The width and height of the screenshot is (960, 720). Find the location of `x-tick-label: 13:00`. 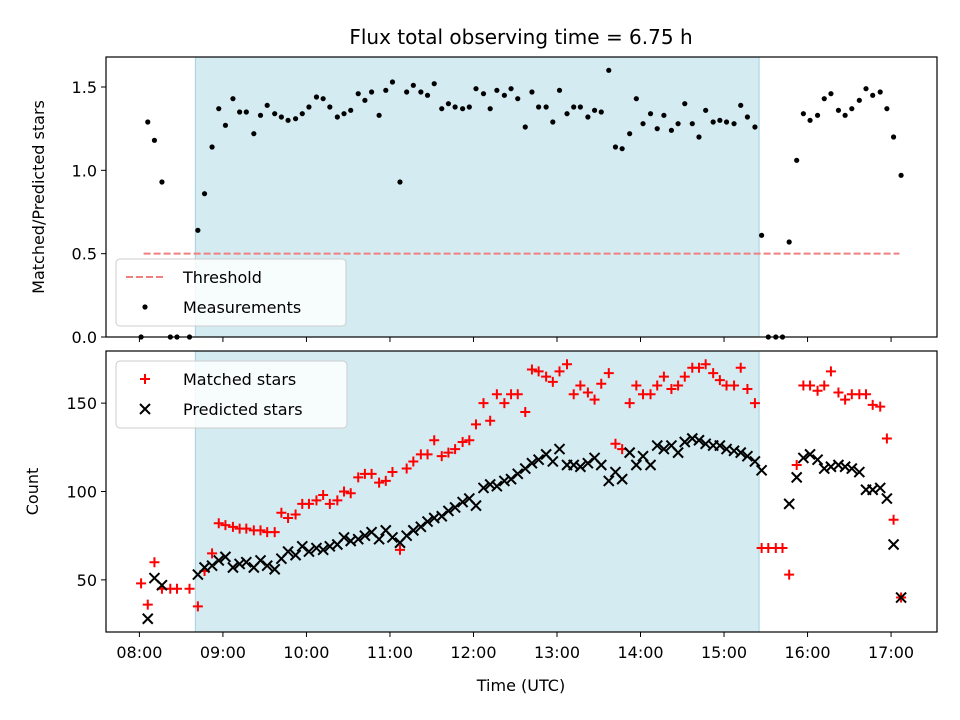

x-tick-label: 13:00 is located at coordinates (557, 652).